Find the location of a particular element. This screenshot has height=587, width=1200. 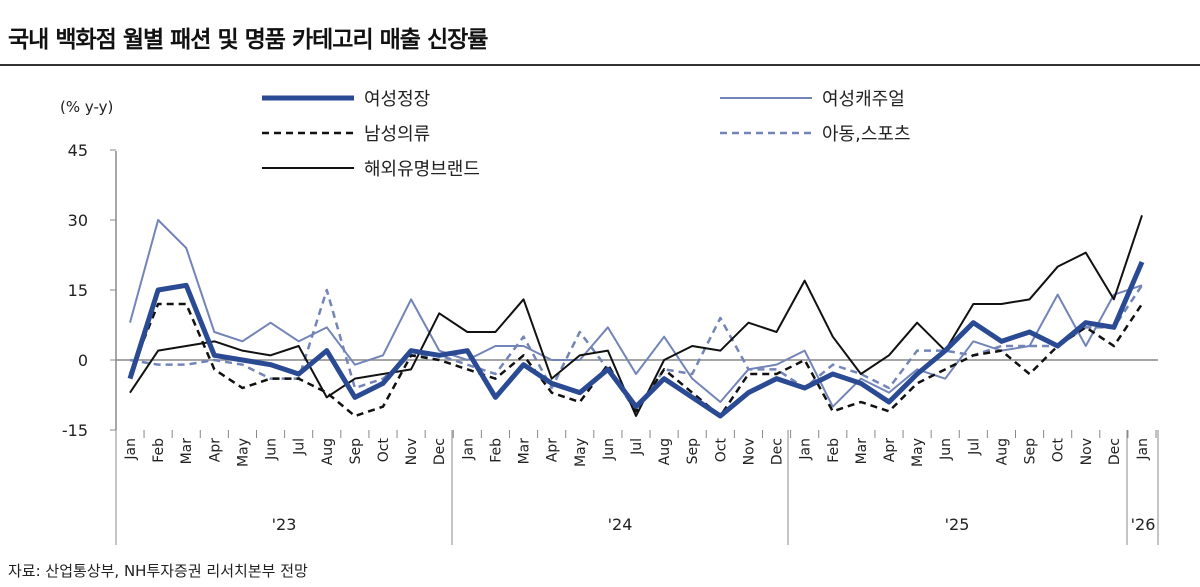

source-note: 자료: 산업통상부, NH투자증권 리서치본부 전망 is located at coordinates (158, 571).